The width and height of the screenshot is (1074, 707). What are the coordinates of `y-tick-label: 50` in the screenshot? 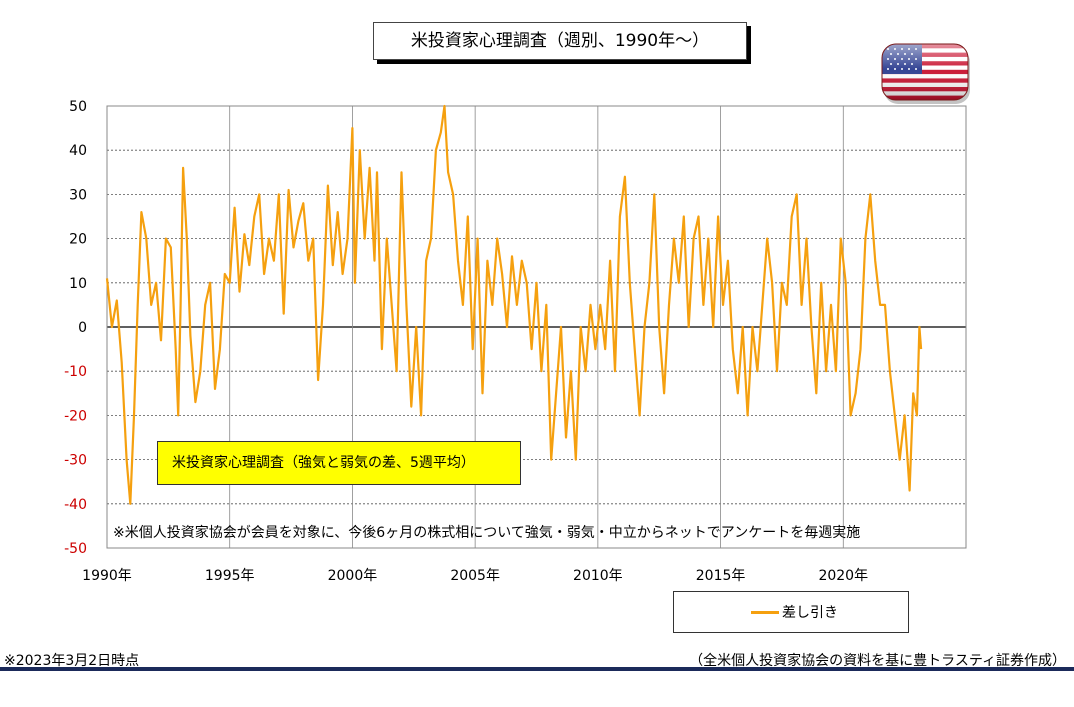 It's located at (78, 107).